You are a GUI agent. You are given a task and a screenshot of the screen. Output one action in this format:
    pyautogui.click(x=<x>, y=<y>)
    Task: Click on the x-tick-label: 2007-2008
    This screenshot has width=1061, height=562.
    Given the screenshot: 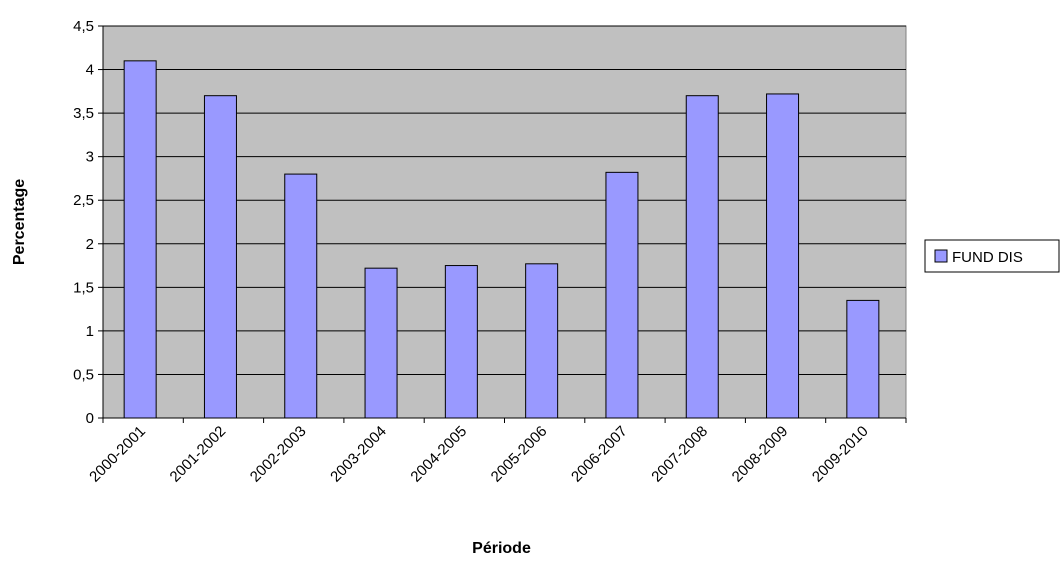 What is the action you would take?
    pyautogui.click(x=679, y=454)
    